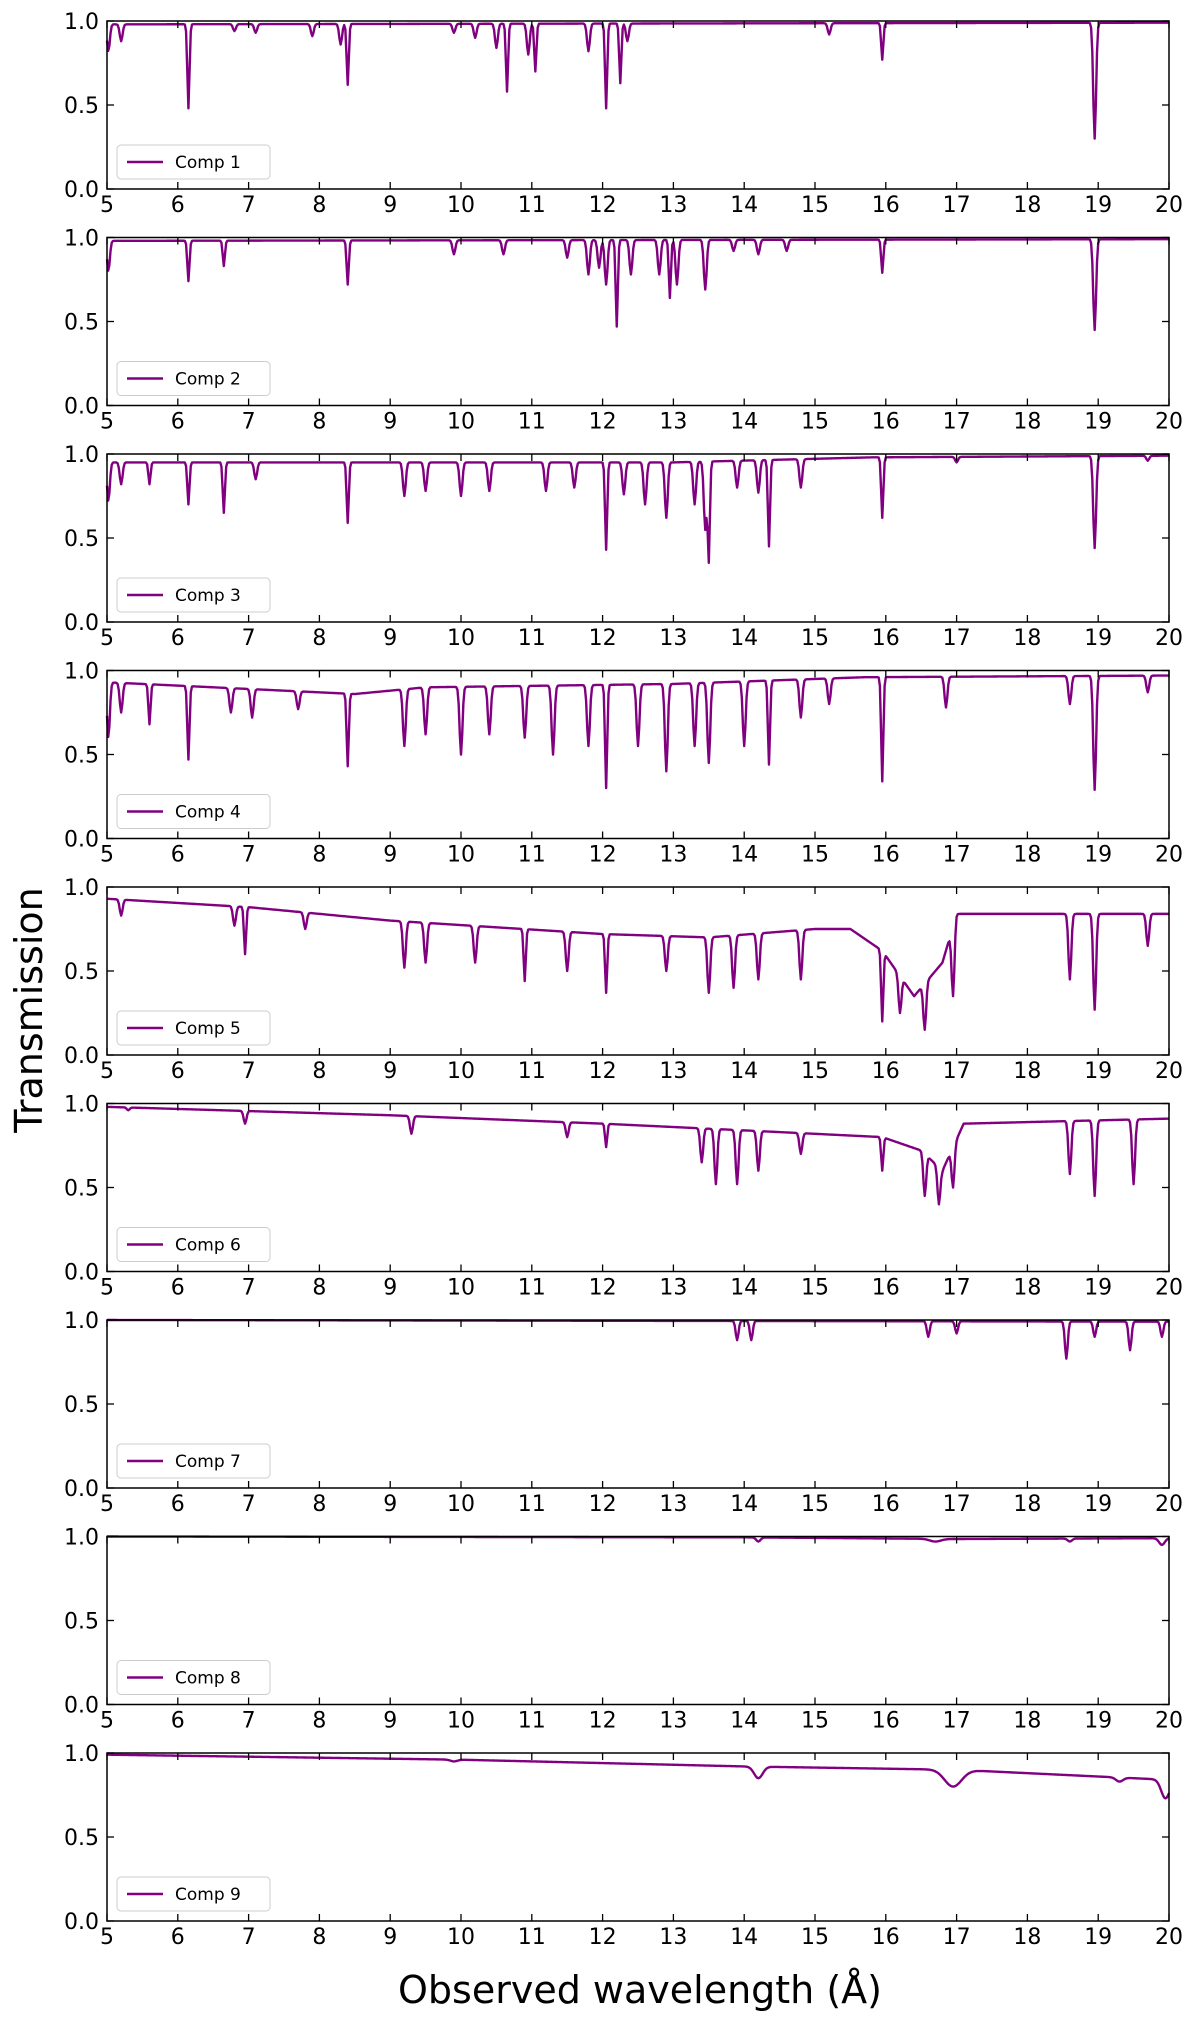 The height and width of the screenshot is (2024, 1200). Describe the element at coordinates (640, 1990) in the screenshot. I see `x-axis-title: Observed wavelength (Å)` at that location.